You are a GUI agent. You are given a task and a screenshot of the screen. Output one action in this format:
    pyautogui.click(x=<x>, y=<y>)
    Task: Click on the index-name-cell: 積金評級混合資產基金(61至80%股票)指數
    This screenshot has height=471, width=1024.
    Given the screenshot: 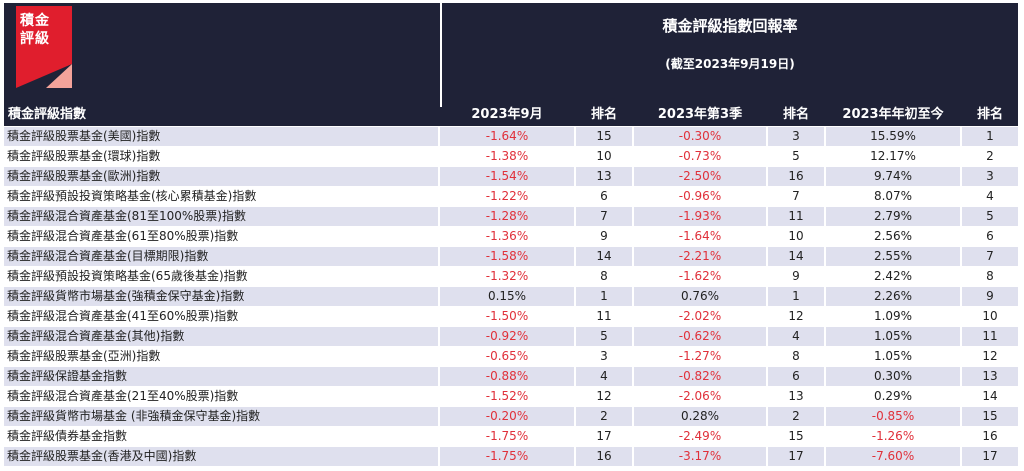 What is the action you would take?
    pyautogui.click(x=221, y=236)
    